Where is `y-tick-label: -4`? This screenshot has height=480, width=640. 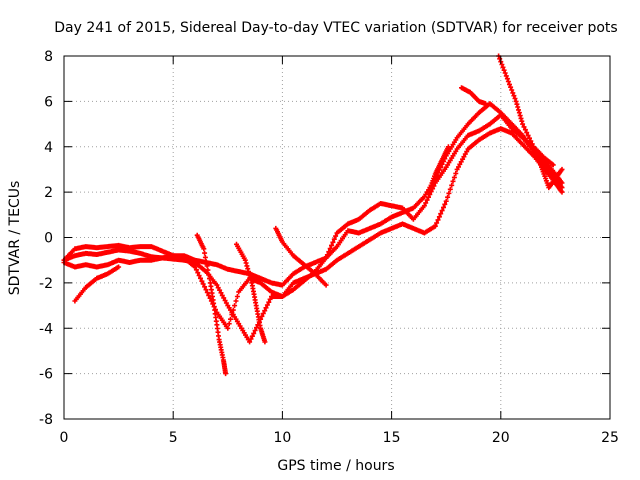 y-tick-label: -4 is located at coordinates (46, 329).